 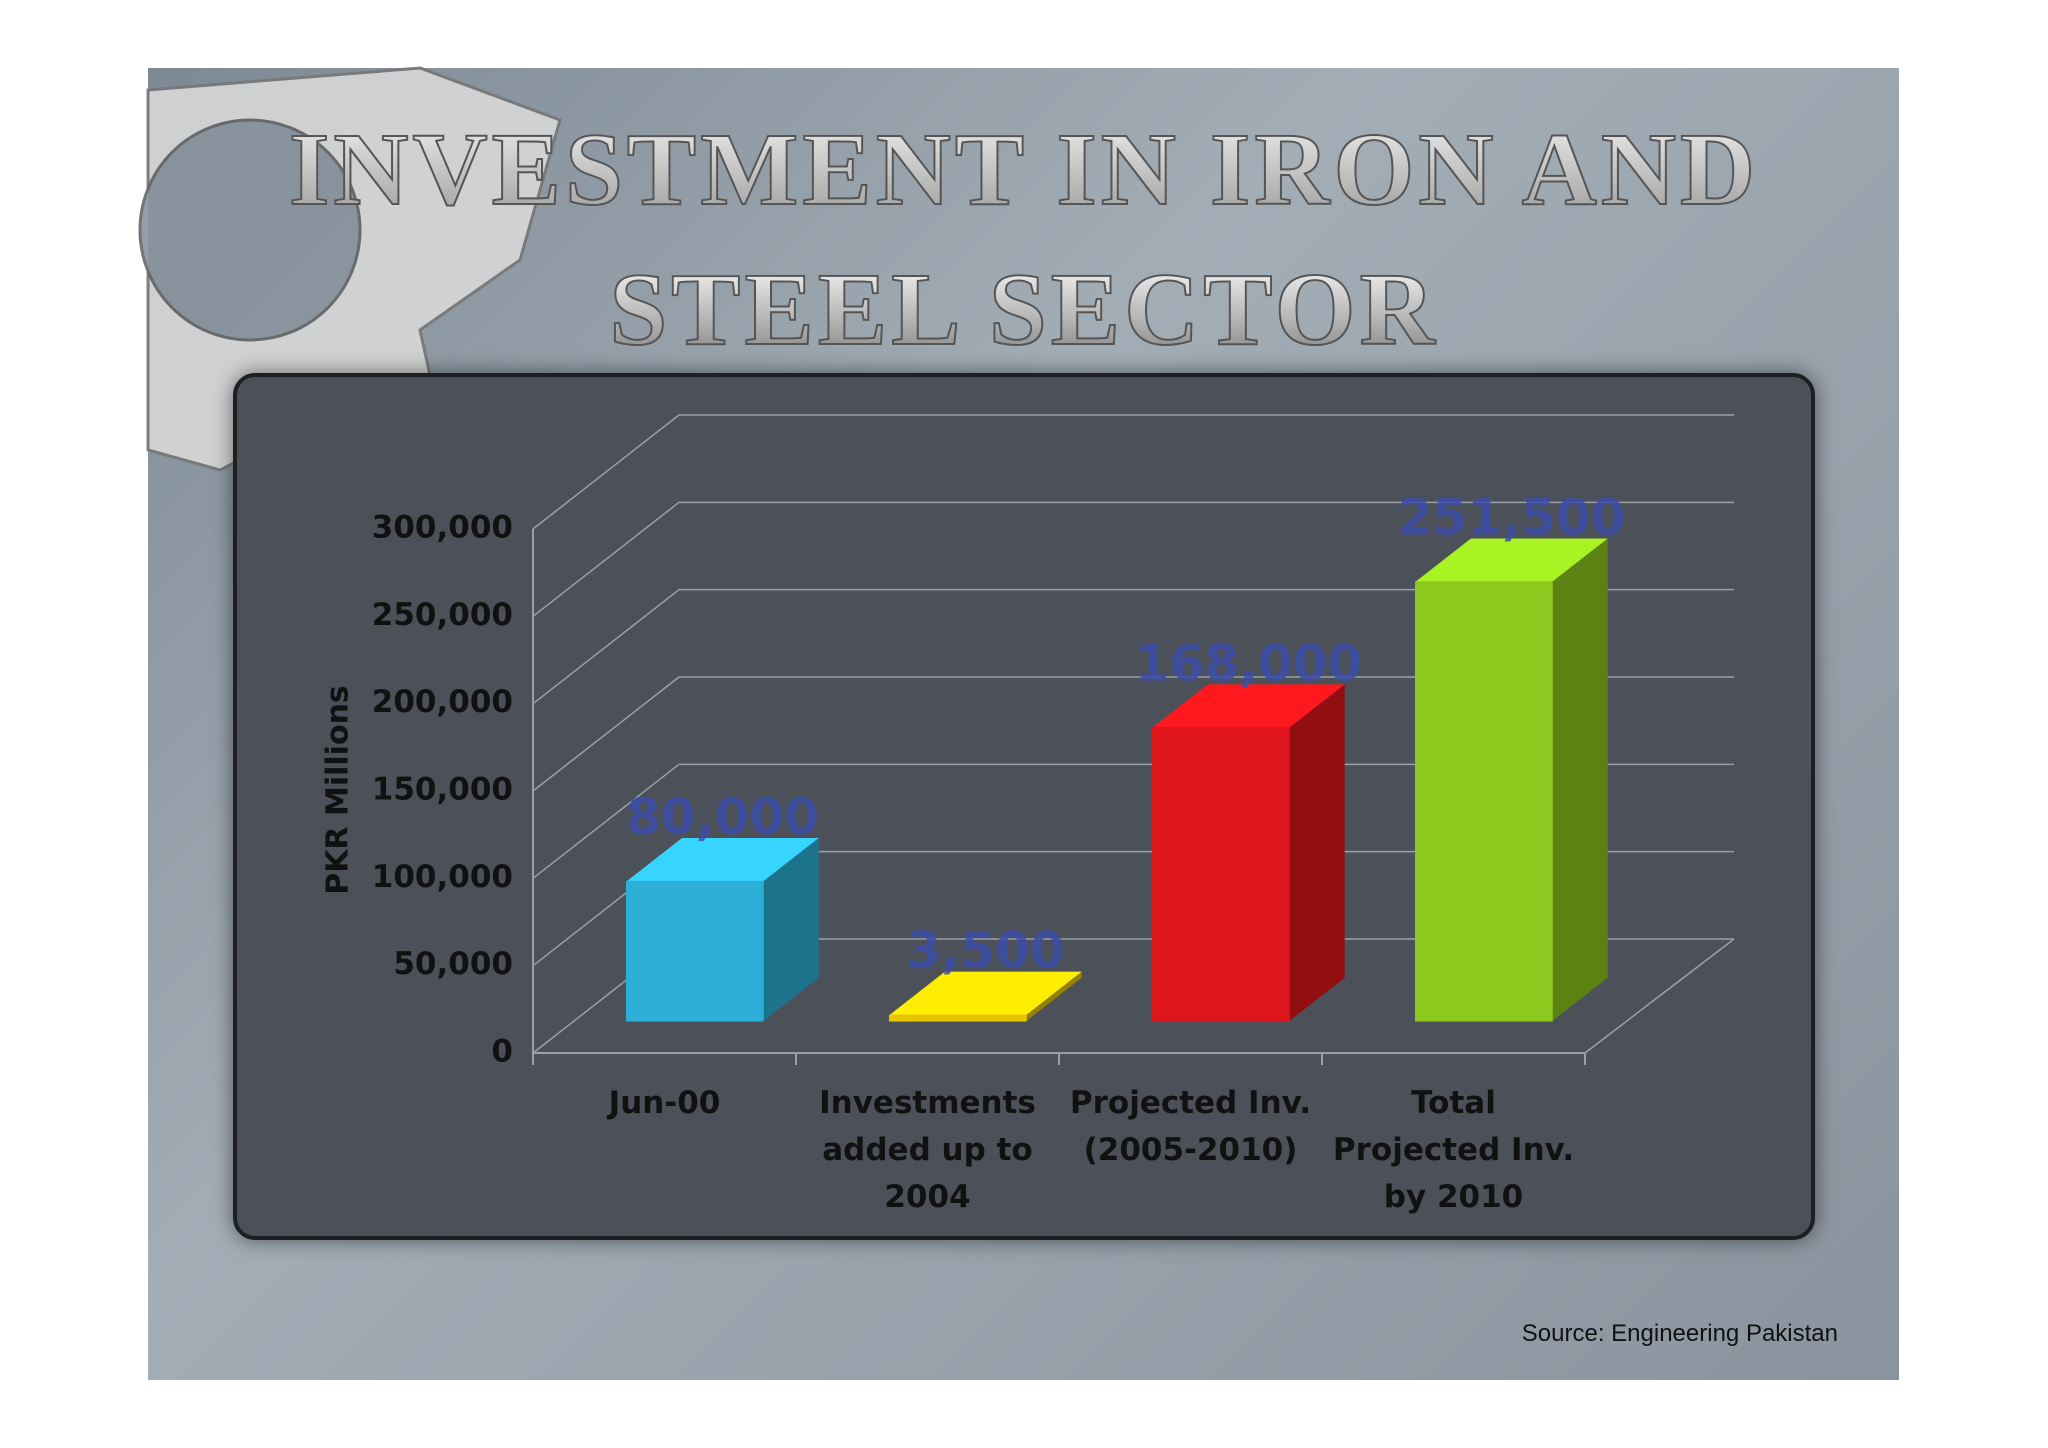 What do you see at coordinates (442, 877) in the screenshot?
I see `y-tick-label: 100,000` at bounding box center [442, 877].